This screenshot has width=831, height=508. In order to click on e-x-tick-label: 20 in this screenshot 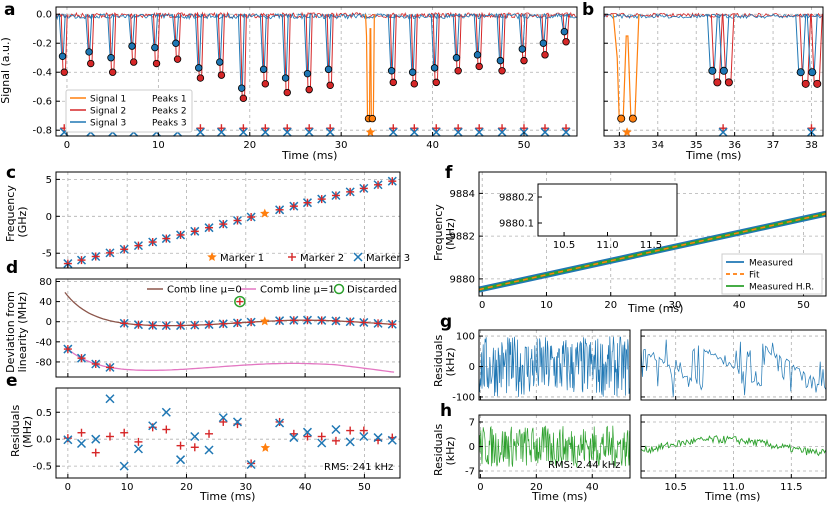, I will do `click(186, 487)`.